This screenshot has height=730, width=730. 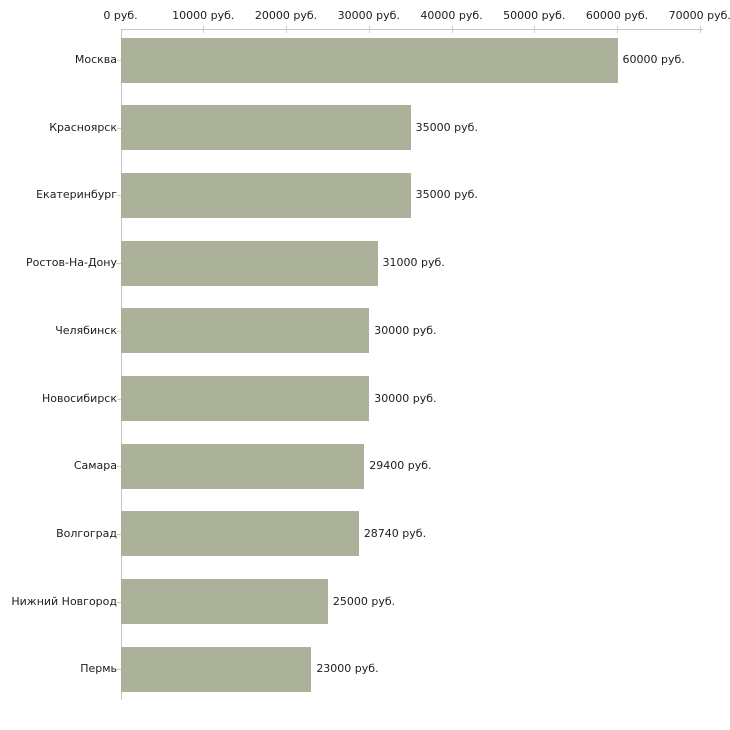 I want to click on x-tick-label: 50000 руб., so click(x=534, y=15).